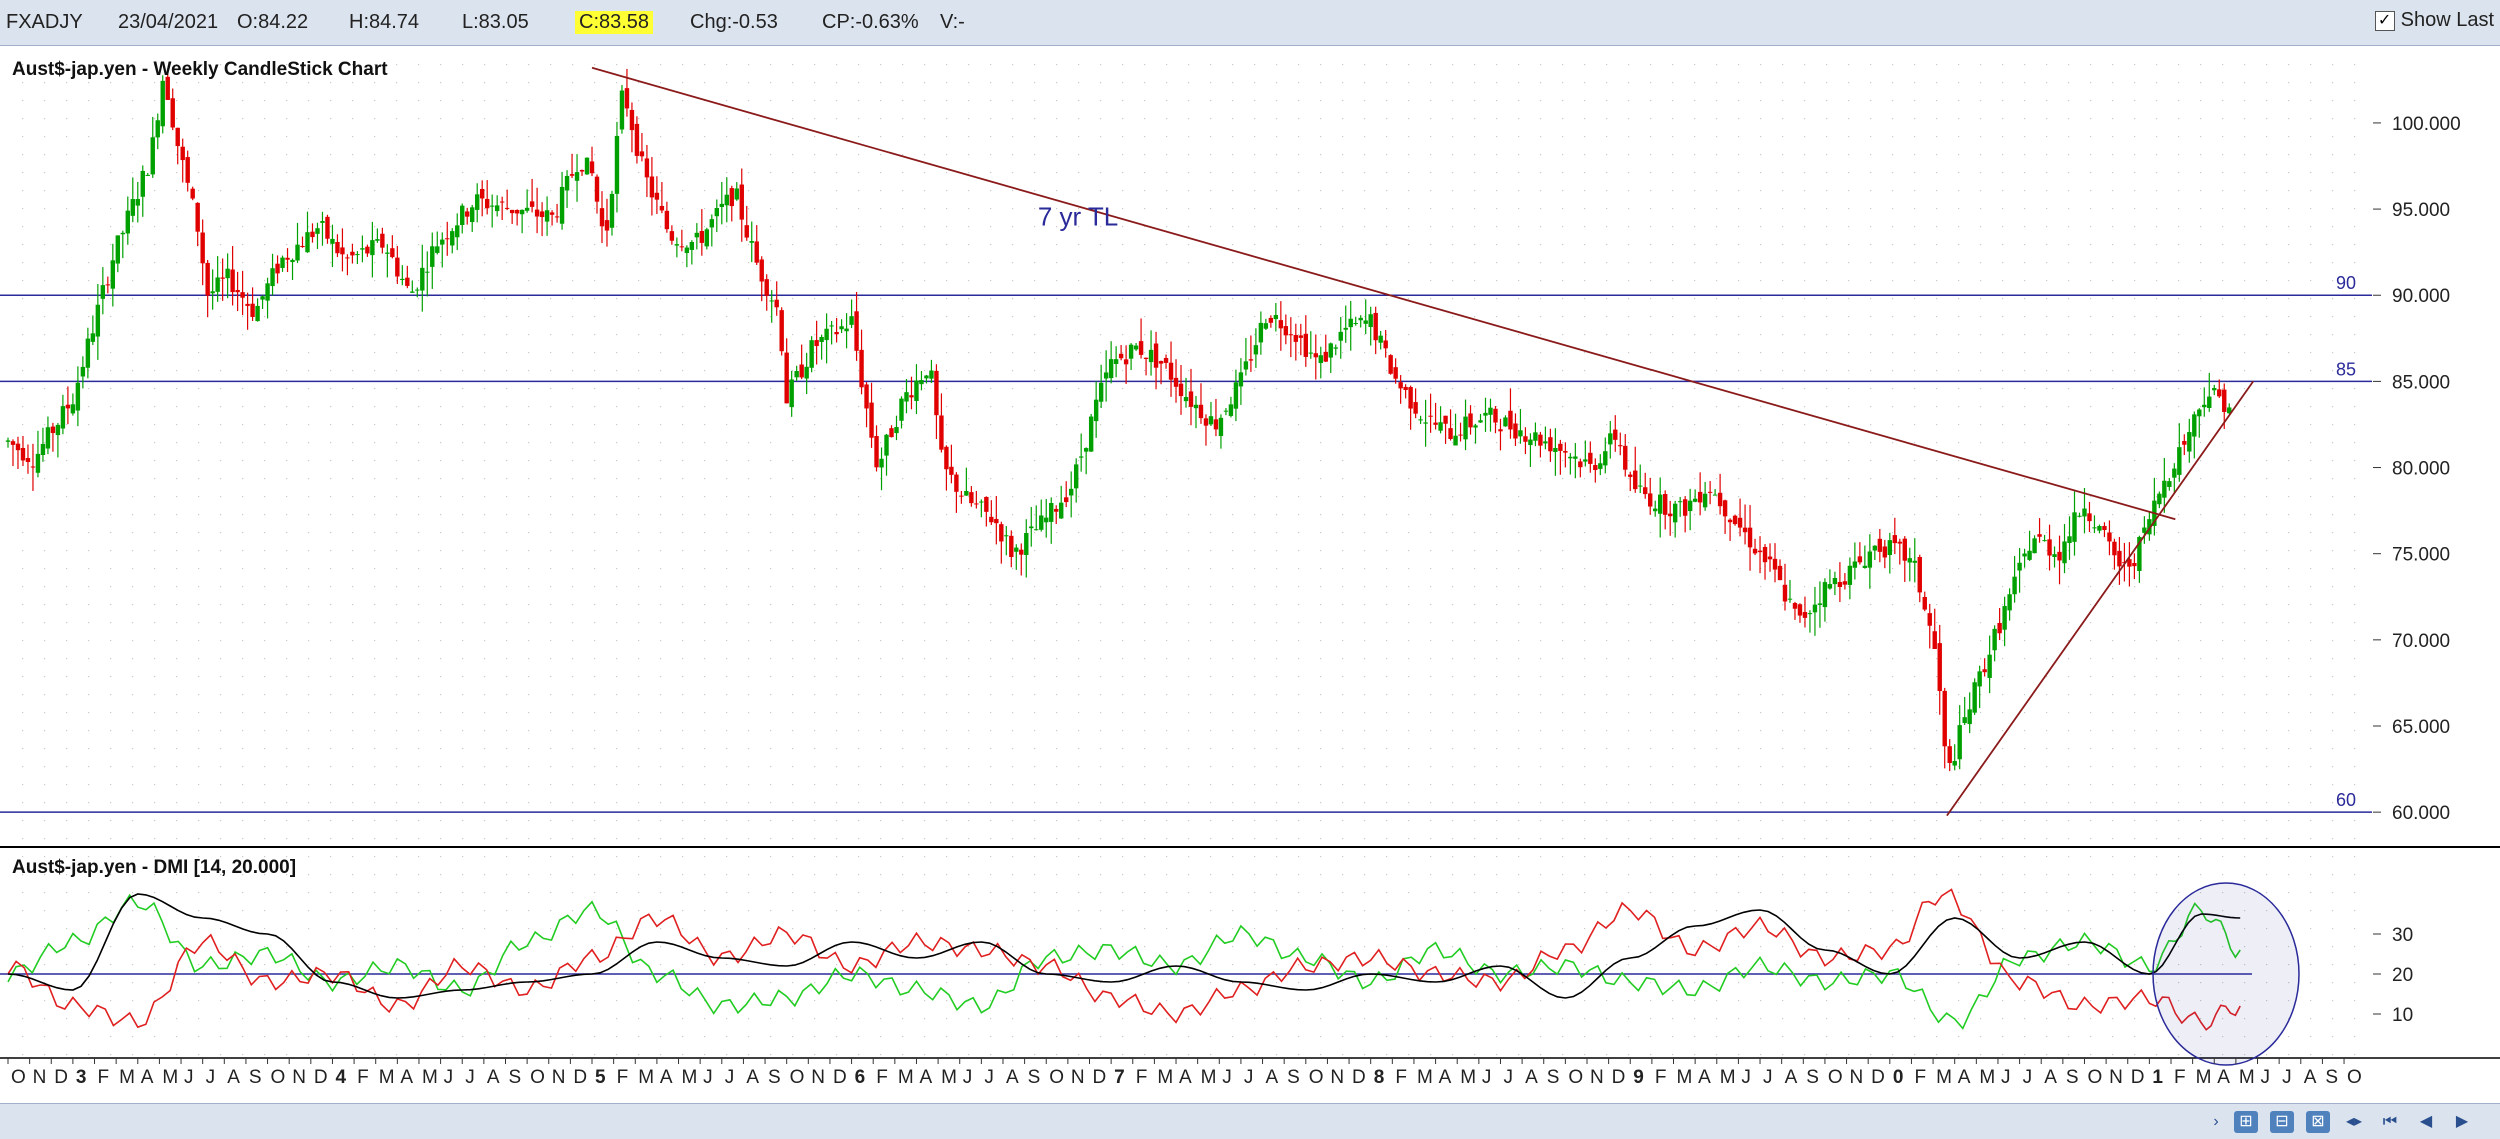 Image resolution: width=2500 pixels, height=1139 pixels. Describe the element at coordinates (2462, 1121) in the screenshot. I see `scroll-right-arrow-icon: ▶` at that location.